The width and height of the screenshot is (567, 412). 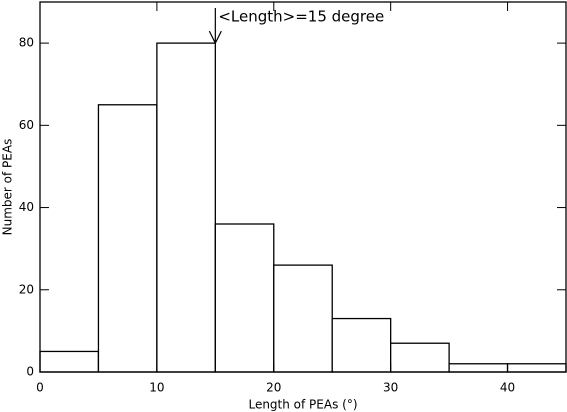 I want to click on y-tick-label: 60, so click(x=26, y=125).